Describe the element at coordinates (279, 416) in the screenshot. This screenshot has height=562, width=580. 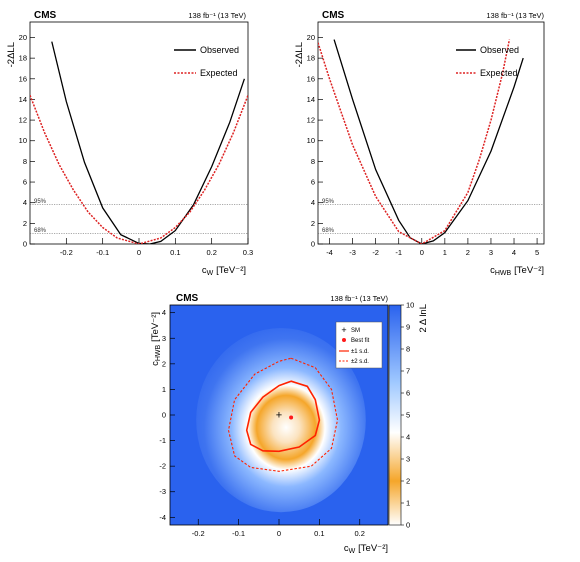
I see `sm-marker: +` at that location.